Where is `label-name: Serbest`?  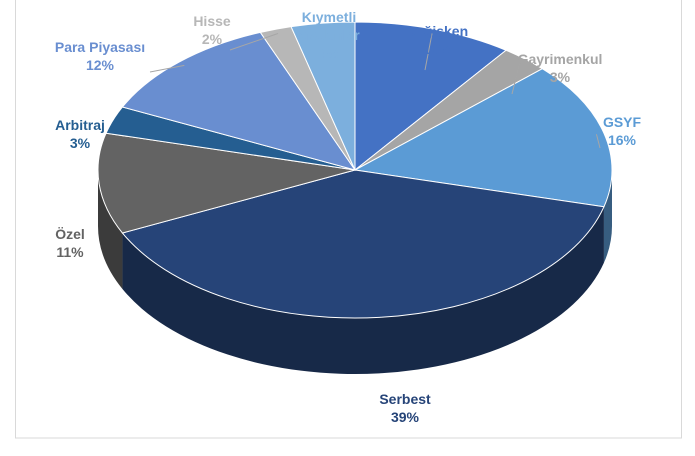
label-name: Serbest is located at coordinates (405, 399).